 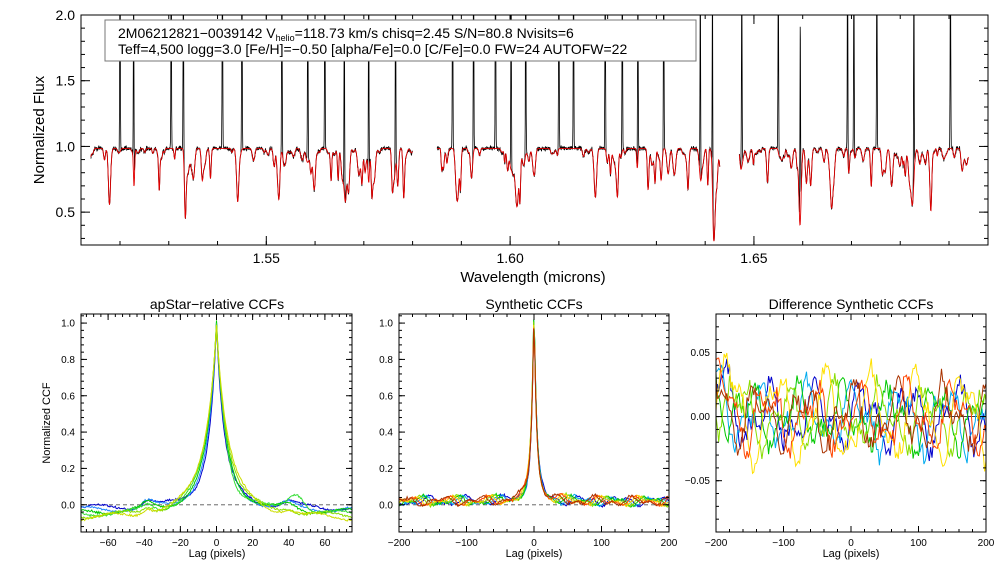 I want to click on apstar-ccf-ticks: −60 −40 −20 0 20 40 60 0.0 0.2 0.4 0.6 0.8 1.0, so click(x=206, y=431).